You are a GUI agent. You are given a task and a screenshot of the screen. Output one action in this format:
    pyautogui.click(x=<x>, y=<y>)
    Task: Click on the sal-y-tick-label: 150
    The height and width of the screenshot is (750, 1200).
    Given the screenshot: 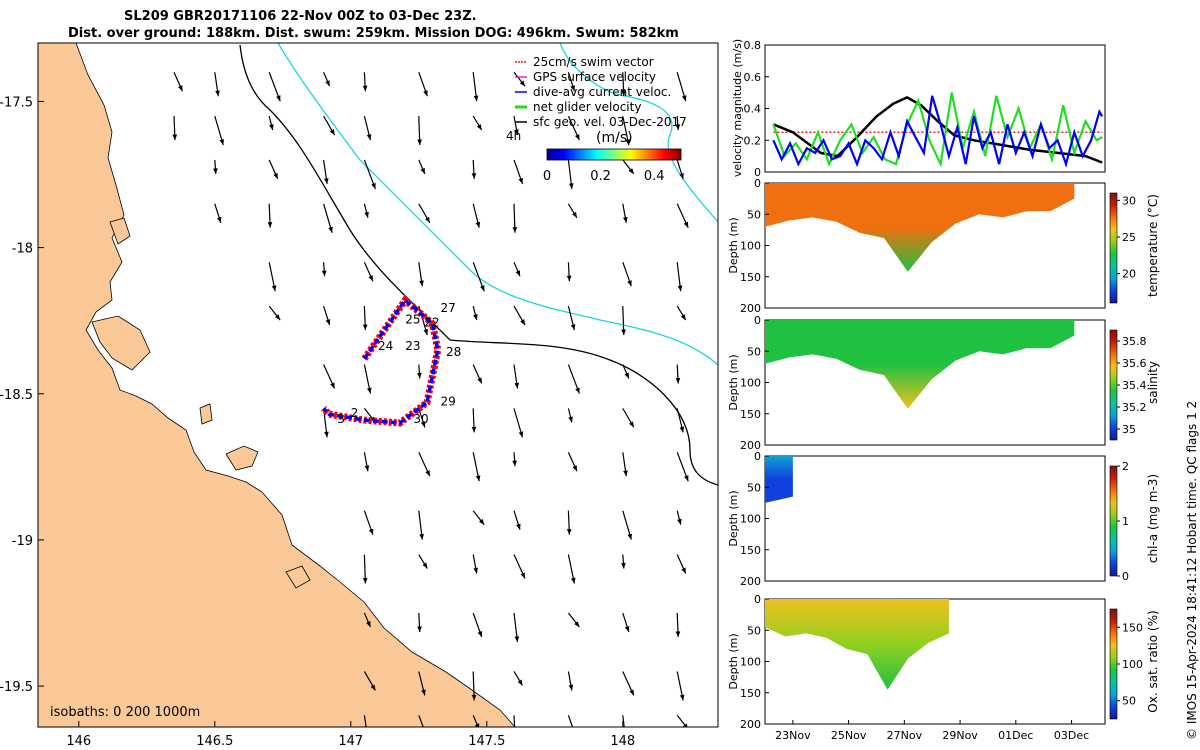 What is the action you would take?
    pyautogui.click(x=750, y=414)
    